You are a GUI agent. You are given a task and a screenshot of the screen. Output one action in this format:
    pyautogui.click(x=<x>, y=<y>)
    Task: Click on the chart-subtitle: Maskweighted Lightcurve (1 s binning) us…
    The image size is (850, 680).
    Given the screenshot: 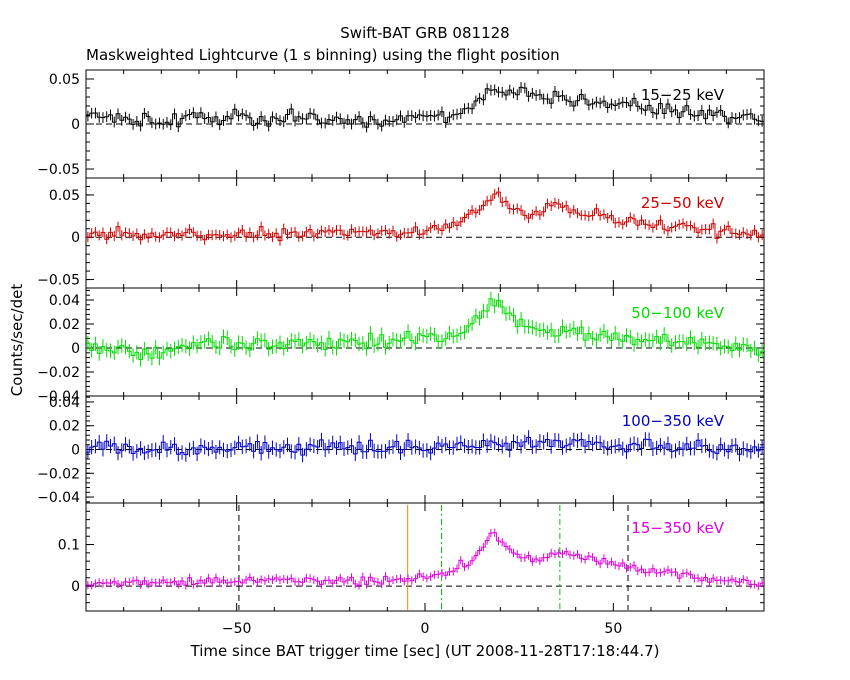 What is the action you would take?
    pyautogui.click(x=323, y=55)
    